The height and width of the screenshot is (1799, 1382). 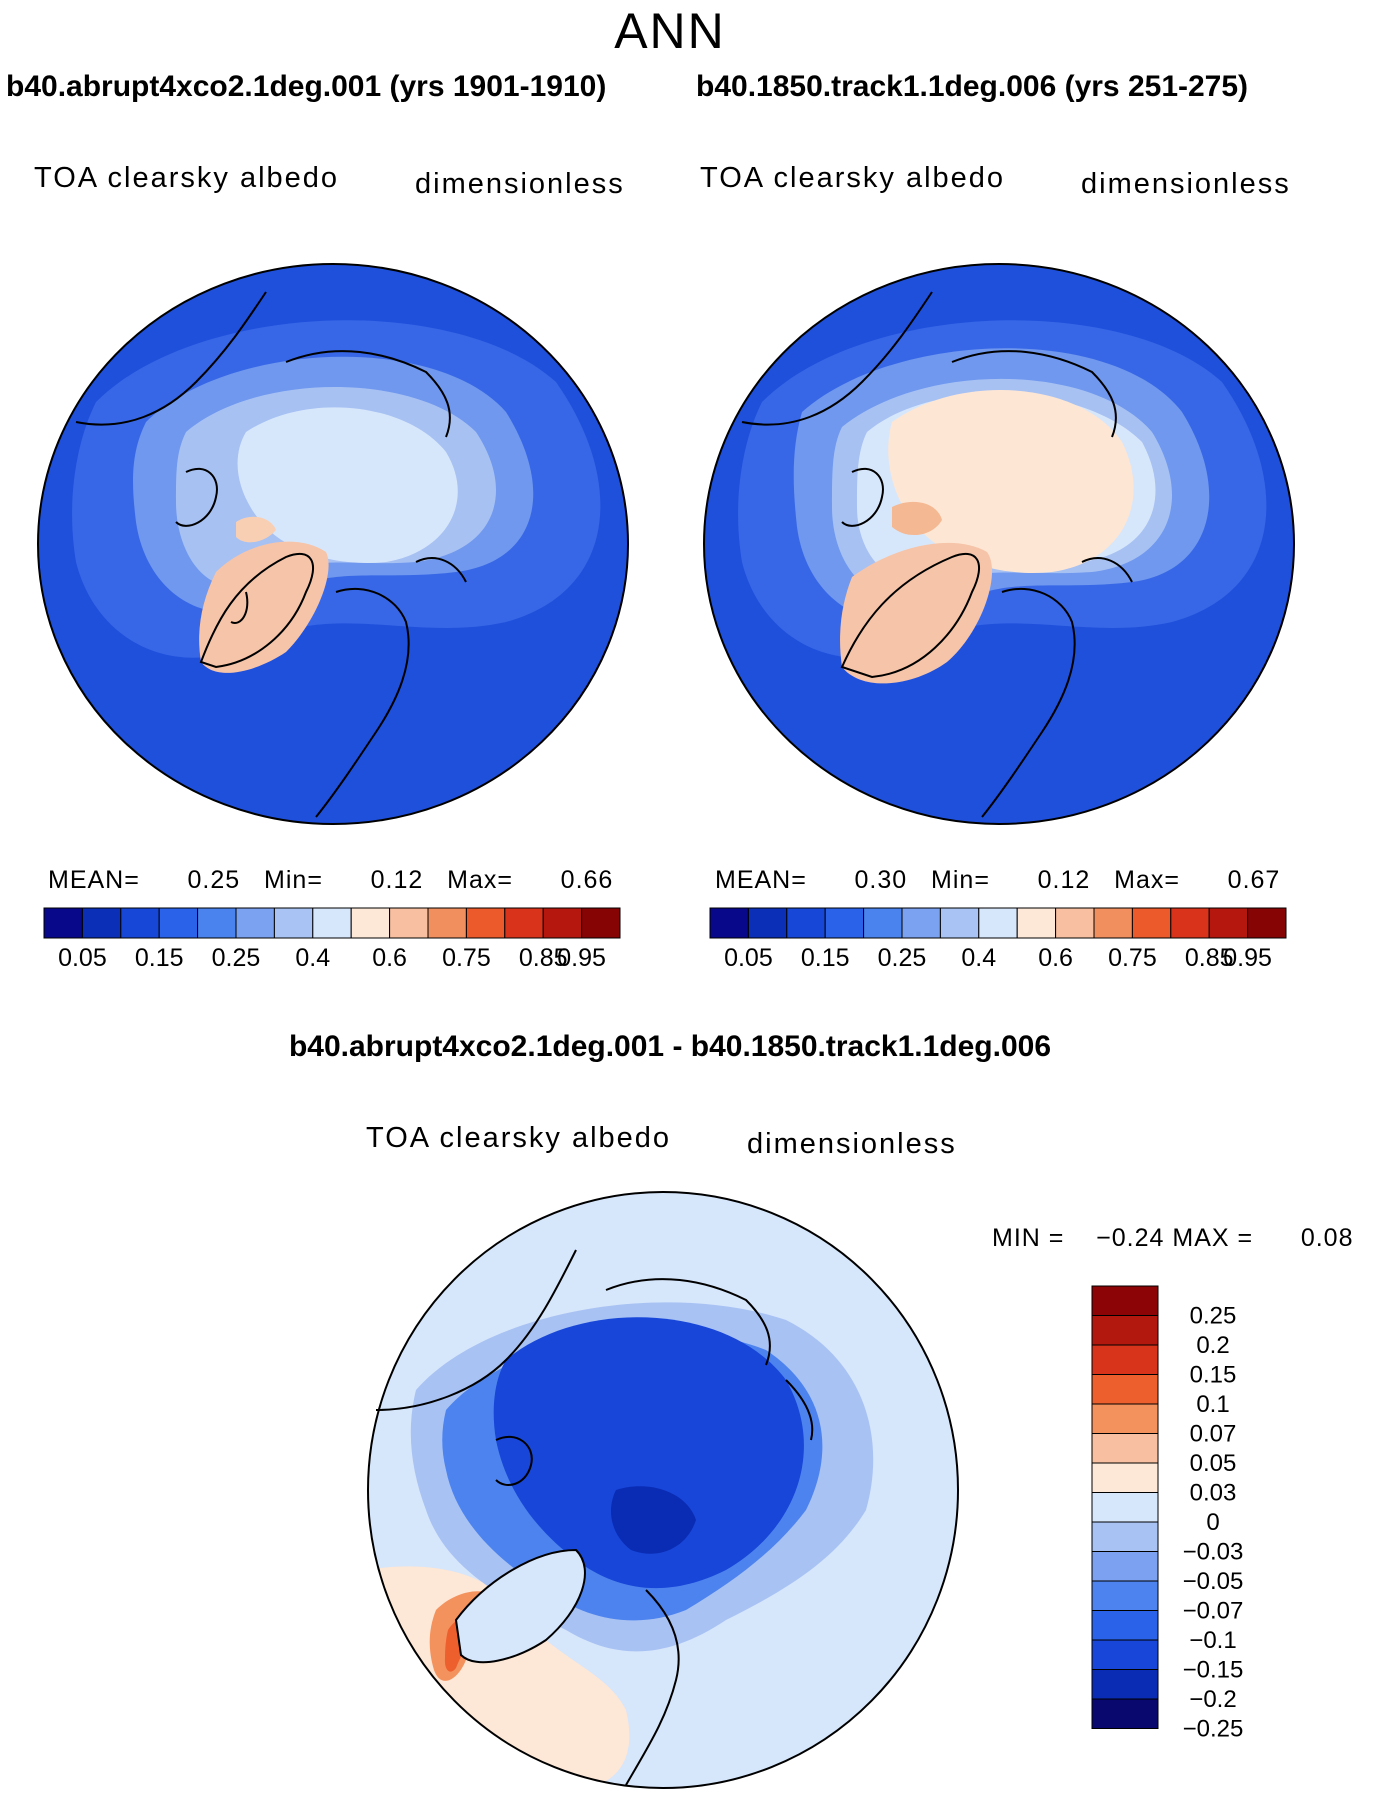 I want to click on left-panel-stats: MEAN= 0.25 Min= 0.12 Max= 0.66, so click(x=330, y=880).